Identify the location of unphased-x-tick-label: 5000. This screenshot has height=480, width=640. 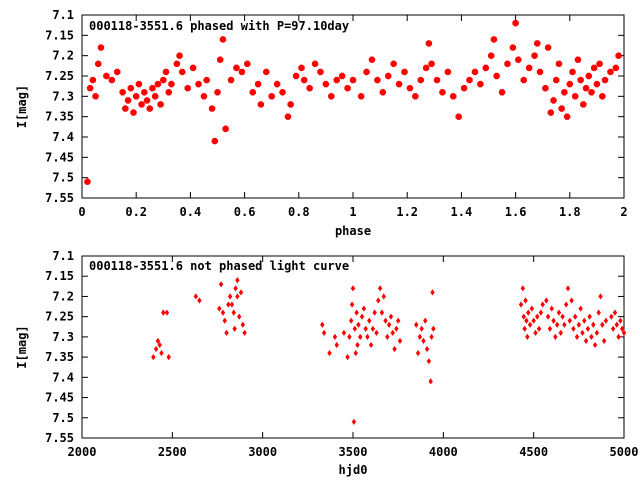
(624, 452).